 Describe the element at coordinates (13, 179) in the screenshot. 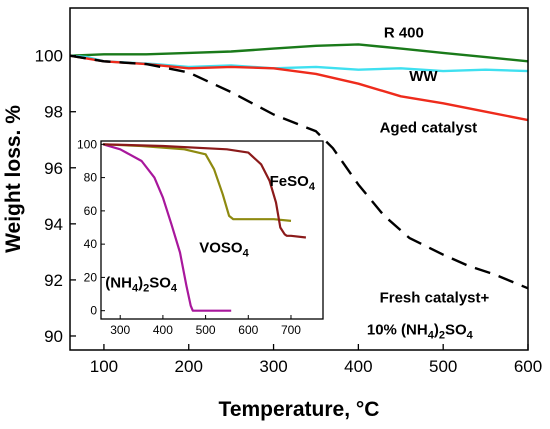

I see `y-axis-title: Weight loss. %` at that location.